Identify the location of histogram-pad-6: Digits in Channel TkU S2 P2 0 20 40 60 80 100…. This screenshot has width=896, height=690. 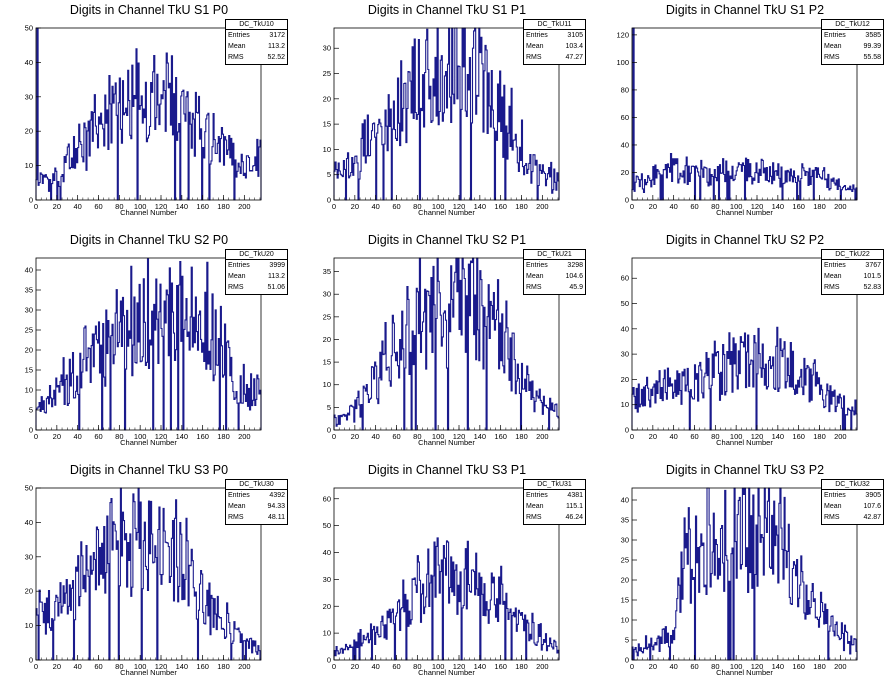
(745, 345).